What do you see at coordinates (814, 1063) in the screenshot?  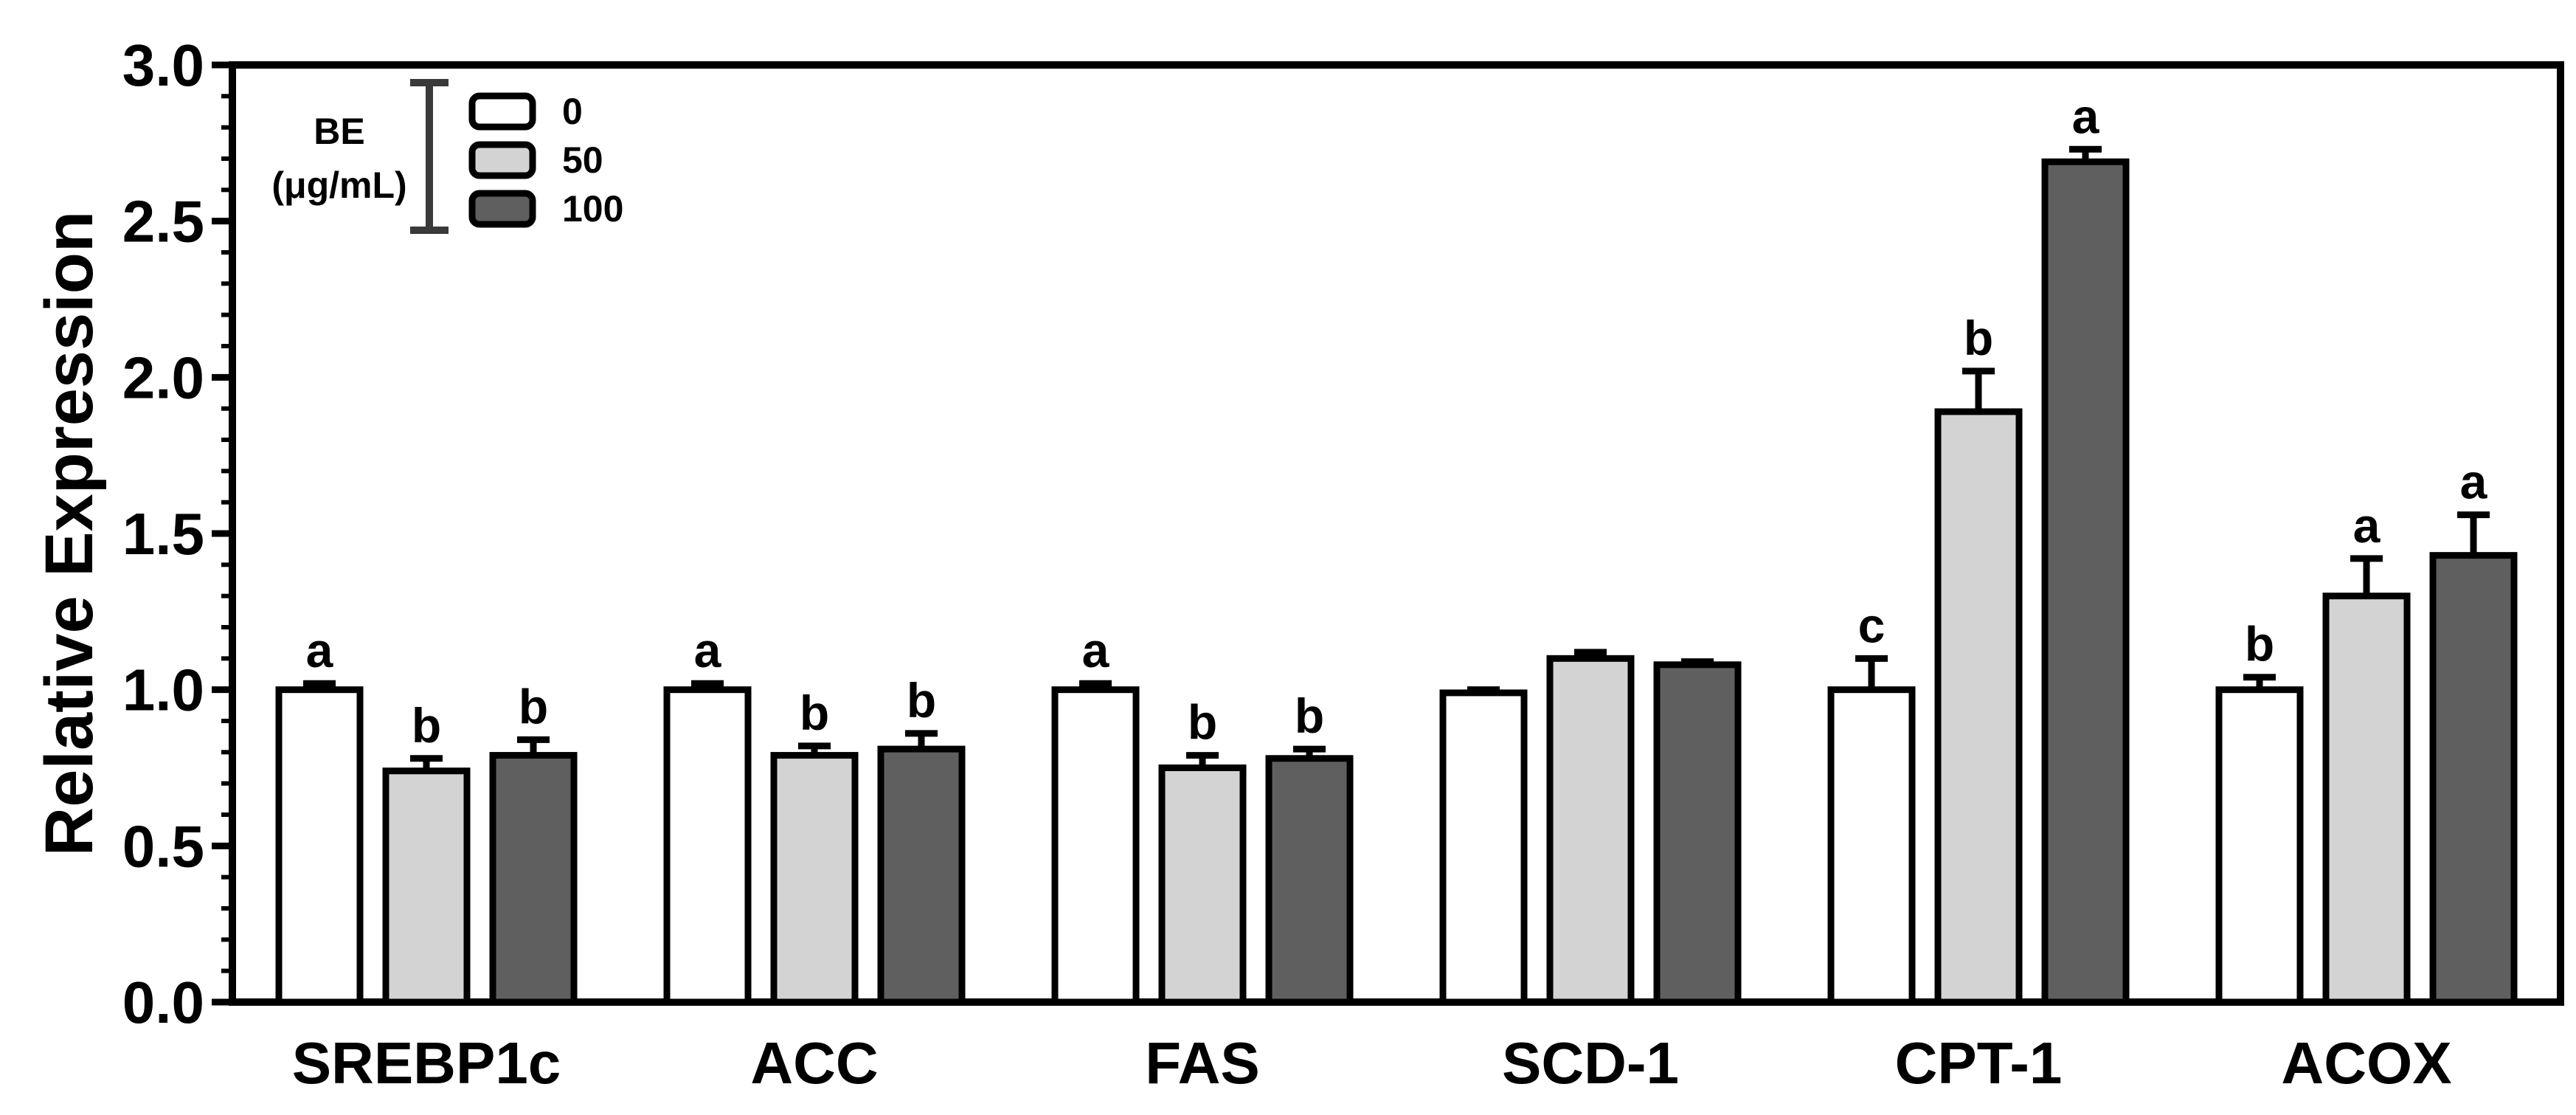 I see `x-tick-label: ACC` at bounding box center [814, 1063].